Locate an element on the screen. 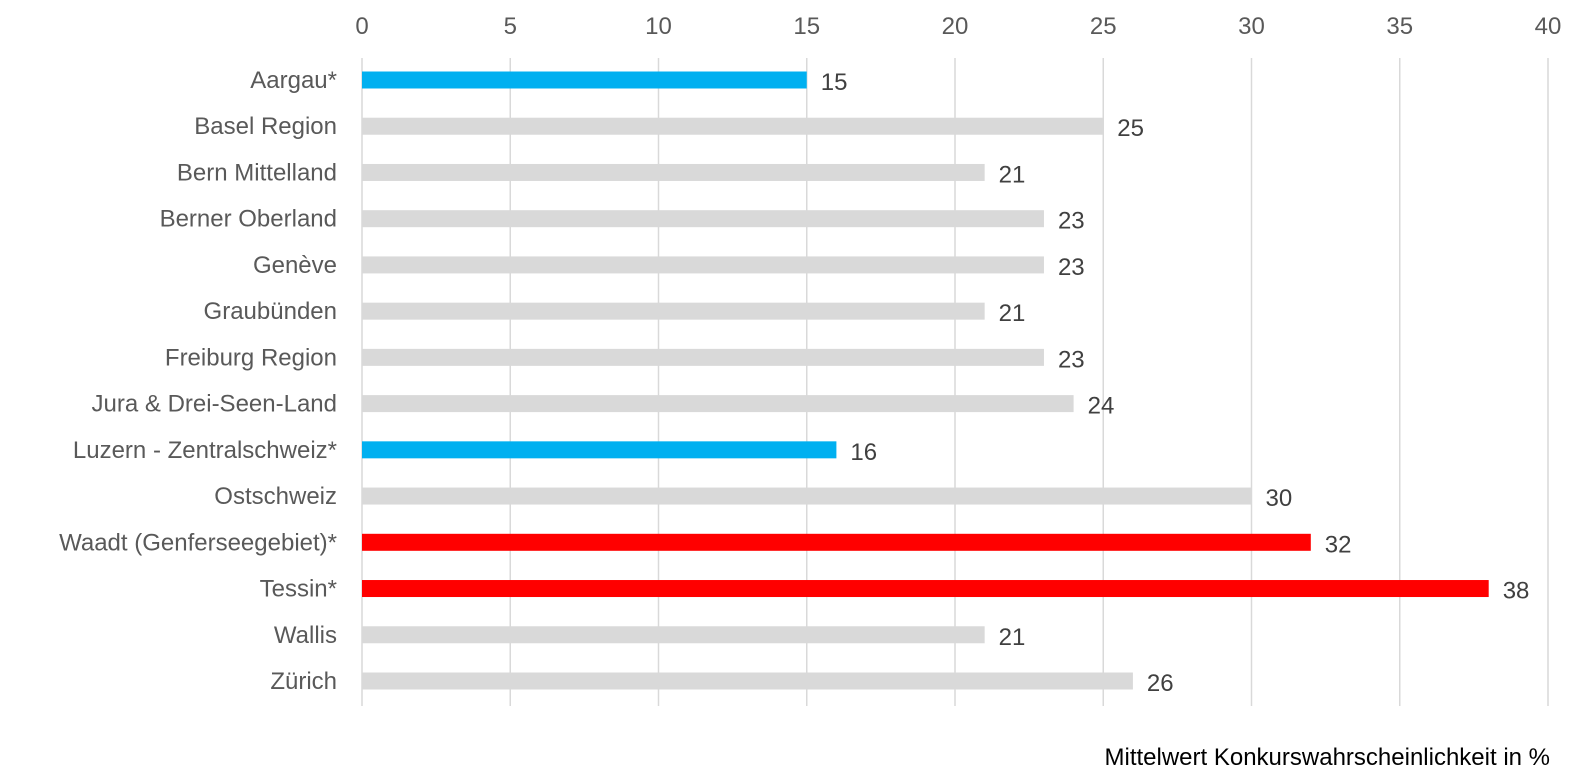 The height and width of the screenshot is (779, 1584). data-label-1: 15 is located at coordinates (834, 82).